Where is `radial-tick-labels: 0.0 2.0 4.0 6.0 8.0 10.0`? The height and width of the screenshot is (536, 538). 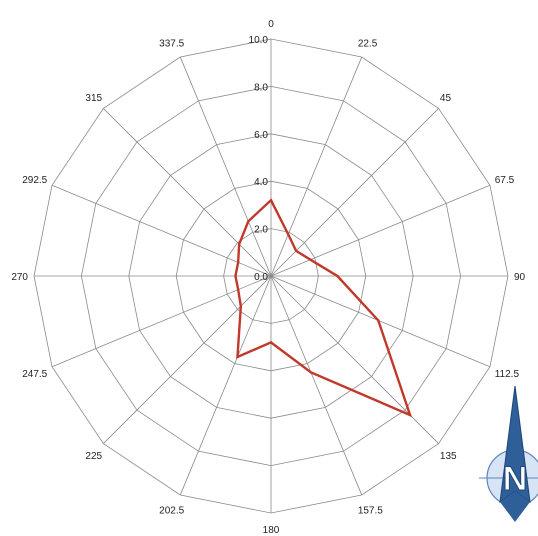
radial-tick-labels: 0.0 2.0 4.0 6.0 8.0 10.0 is located at coordinates (259, 159).